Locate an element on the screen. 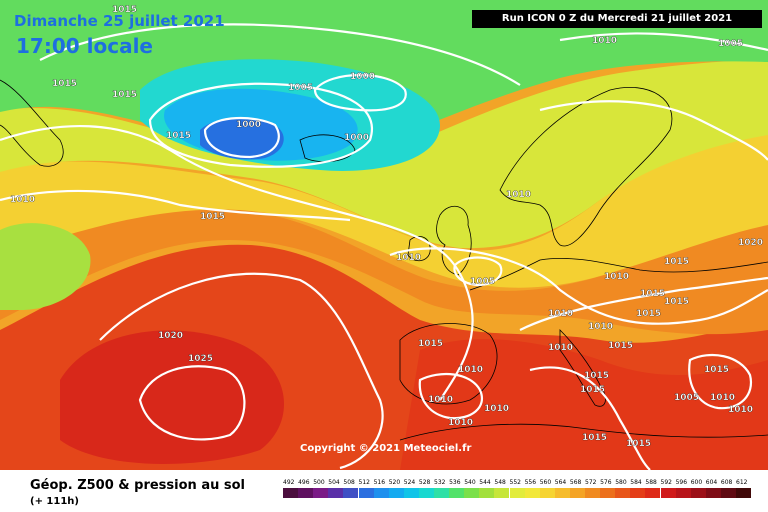 The width and height of the screenshot is (768, 512). isobar-1010-iberia is located at coordinates (450, 396).